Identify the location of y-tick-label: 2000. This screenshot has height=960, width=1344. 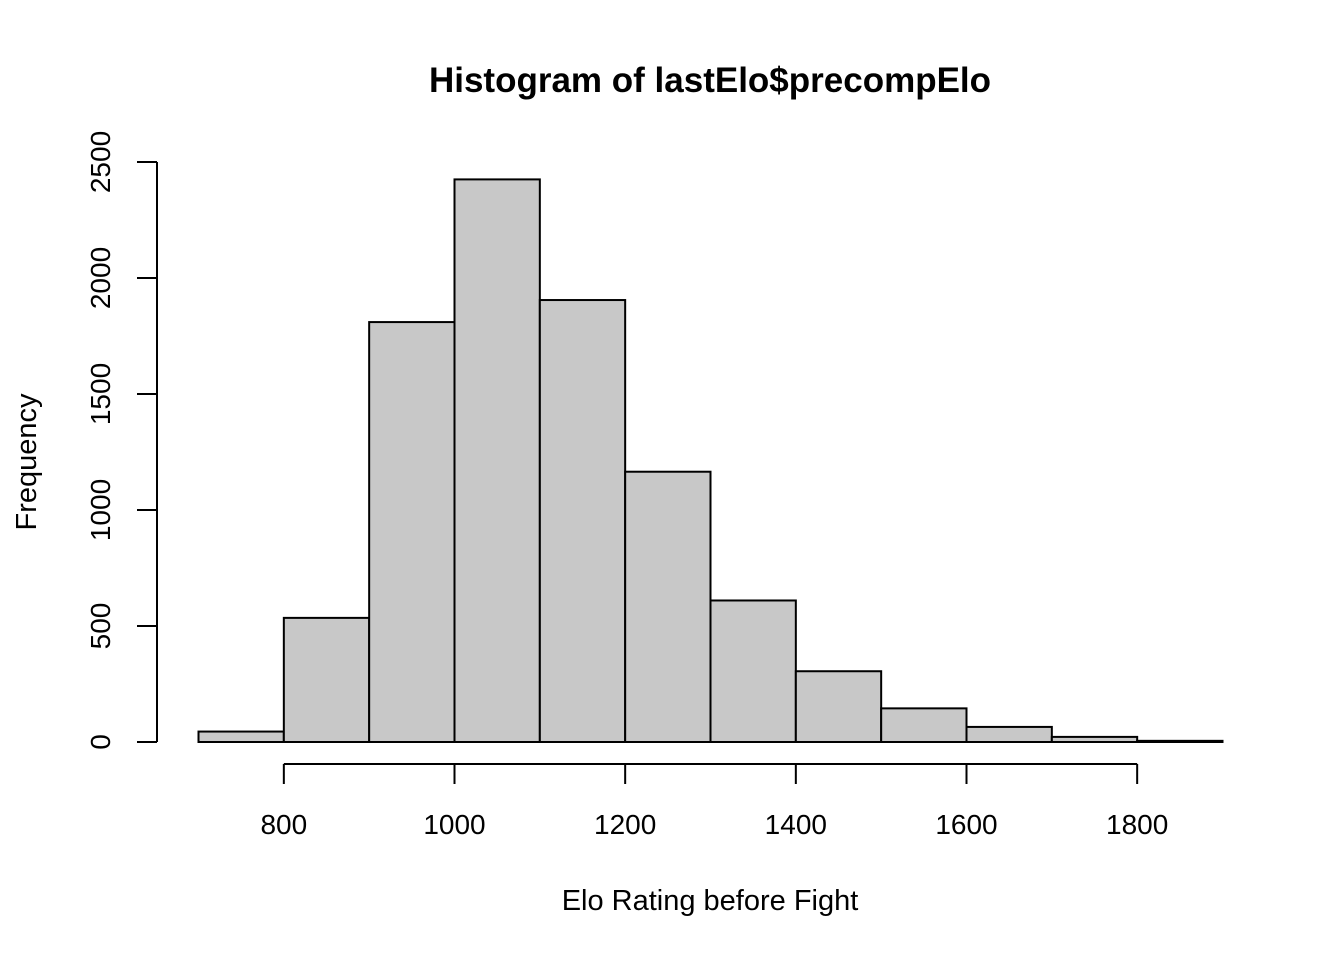
(100, 278).